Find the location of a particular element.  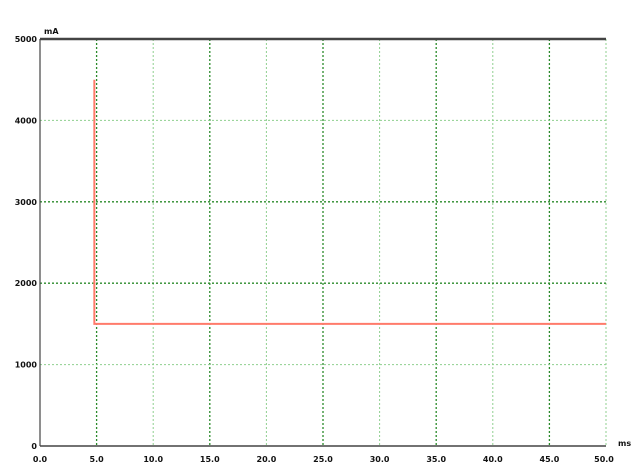

y-tick-label-1000: 1000 is located at coordinates (26, 365).